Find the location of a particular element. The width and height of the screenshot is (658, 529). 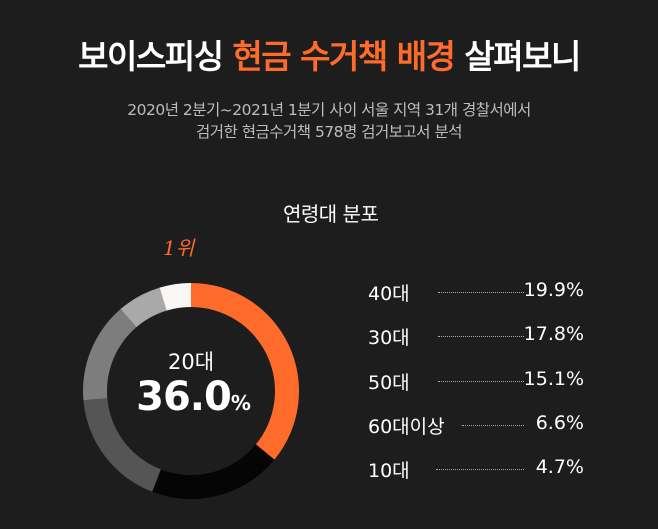

legend-row: 60대이상 6.6% is located at coordinates (476, 425).